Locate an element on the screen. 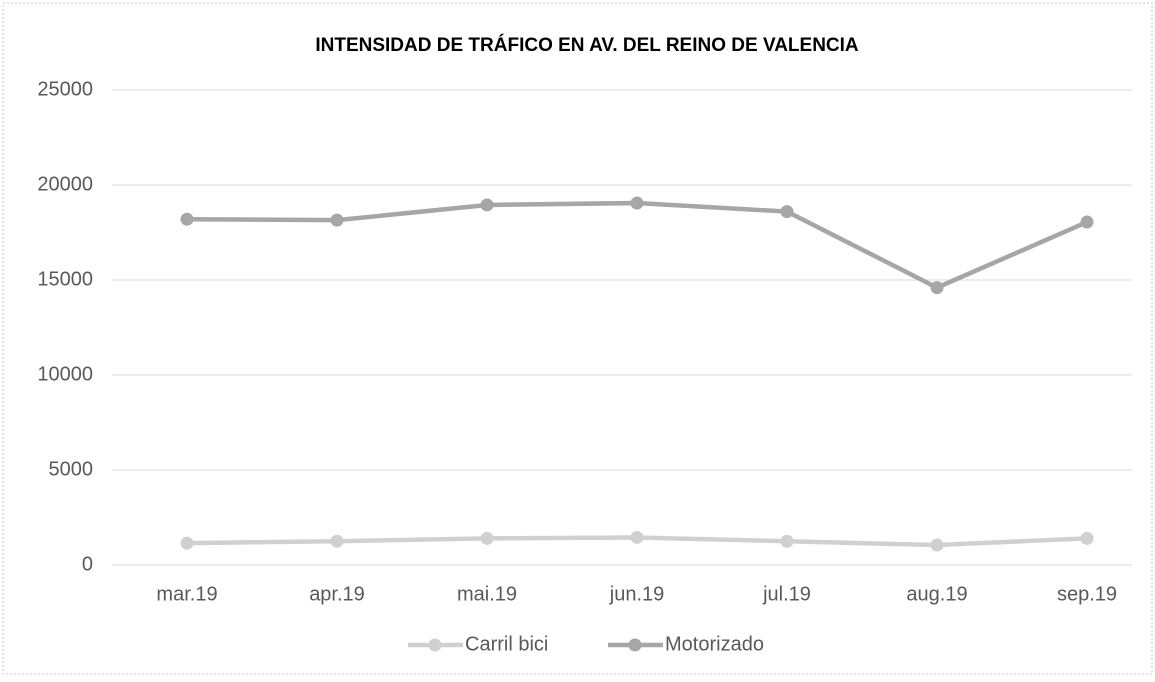 The height and width of the screenshot is (682, 1155). x-tick-label: aug.19 is located at coordinates (936, 594).